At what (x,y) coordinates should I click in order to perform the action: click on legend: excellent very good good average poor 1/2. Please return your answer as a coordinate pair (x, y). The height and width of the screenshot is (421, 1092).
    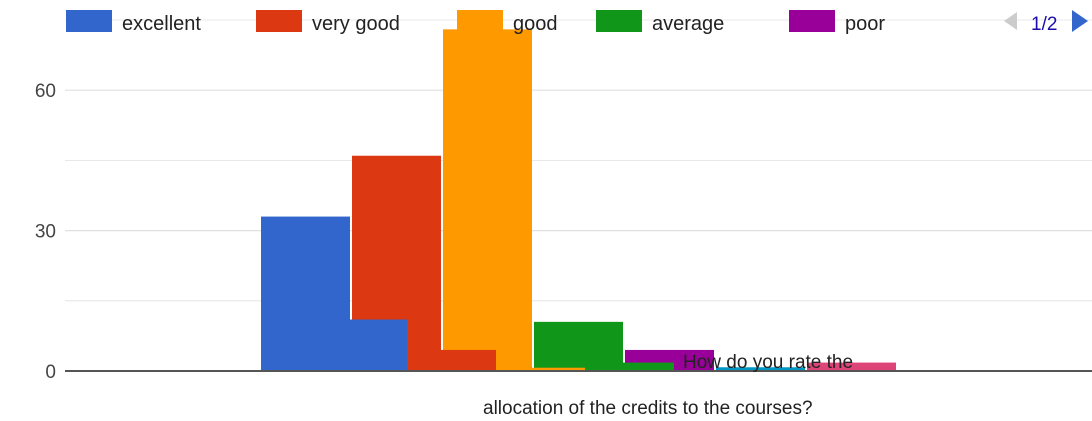
    Looking at the image, I should click on (577, 22).